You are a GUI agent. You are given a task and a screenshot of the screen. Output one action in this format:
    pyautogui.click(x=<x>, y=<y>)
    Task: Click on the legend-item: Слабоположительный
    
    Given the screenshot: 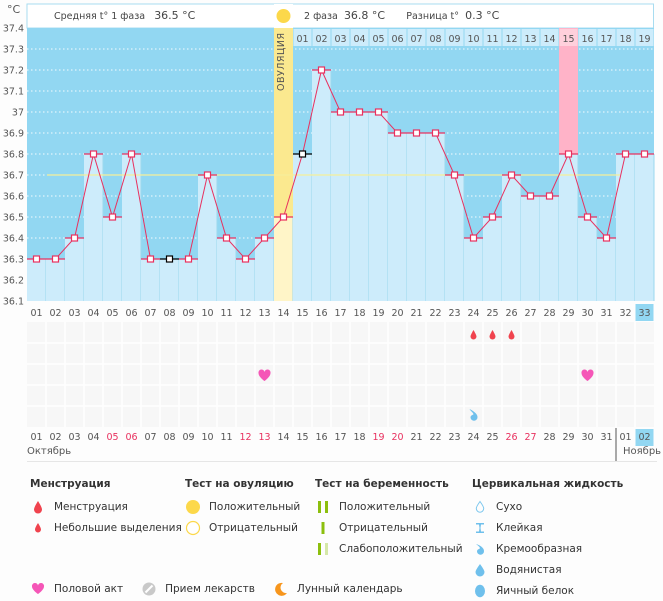 What is the action you would take?
    pyautogui.click(x=389, y=548)
    